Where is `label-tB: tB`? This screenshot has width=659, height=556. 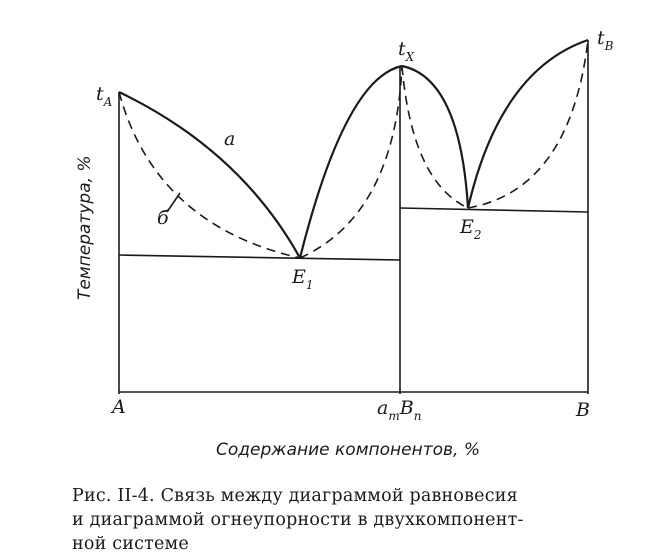 label-tB: tB is located at coordinates (605, 40).